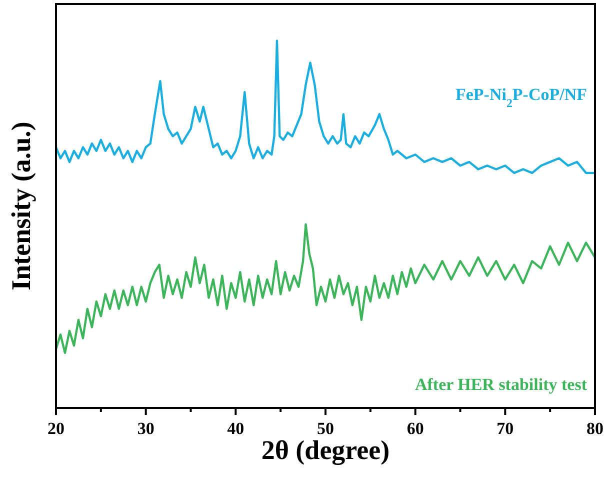  What do you see at coordinates (56, 428) in the screenshot?
I see `x-tick-label: 20` at bounding box center [56, 428].